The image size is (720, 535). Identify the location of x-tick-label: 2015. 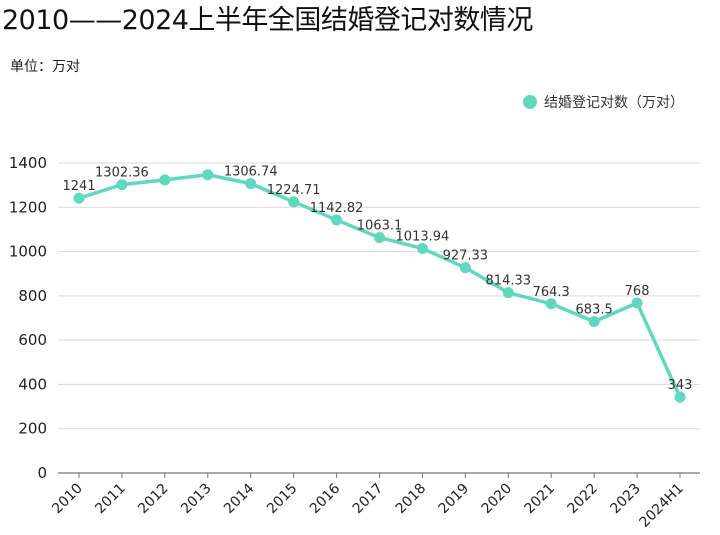
(282, 499).